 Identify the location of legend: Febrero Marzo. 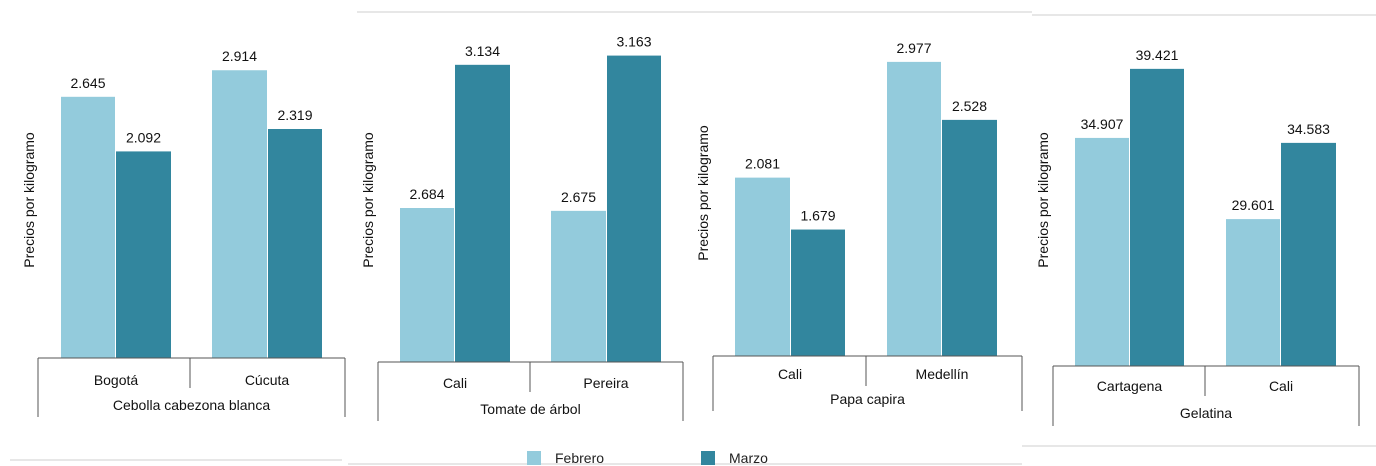
(688, 456).